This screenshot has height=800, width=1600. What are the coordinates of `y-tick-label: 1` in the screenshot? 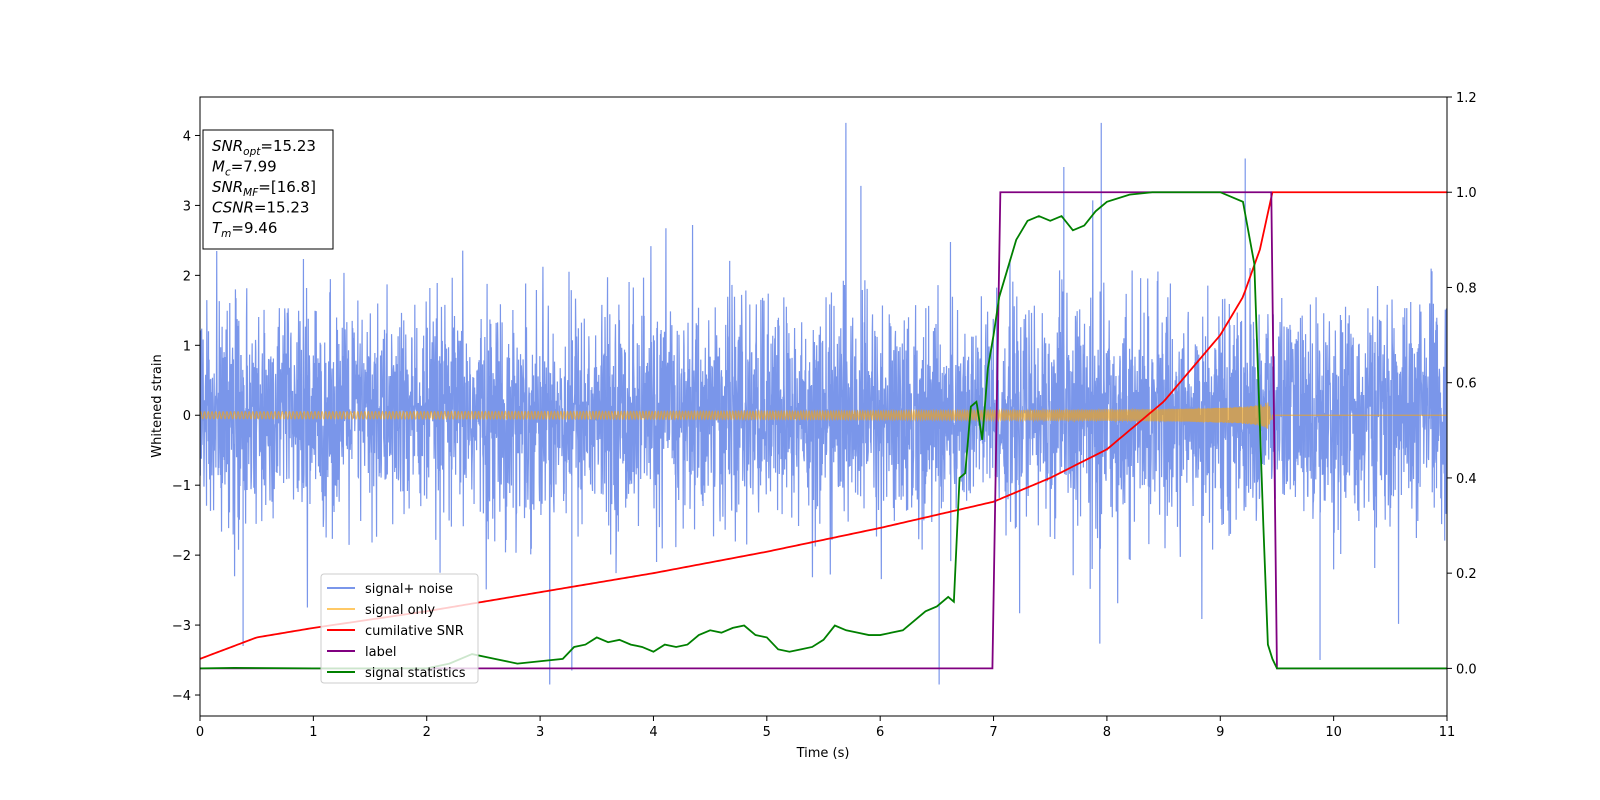 It's located at (187, 346).